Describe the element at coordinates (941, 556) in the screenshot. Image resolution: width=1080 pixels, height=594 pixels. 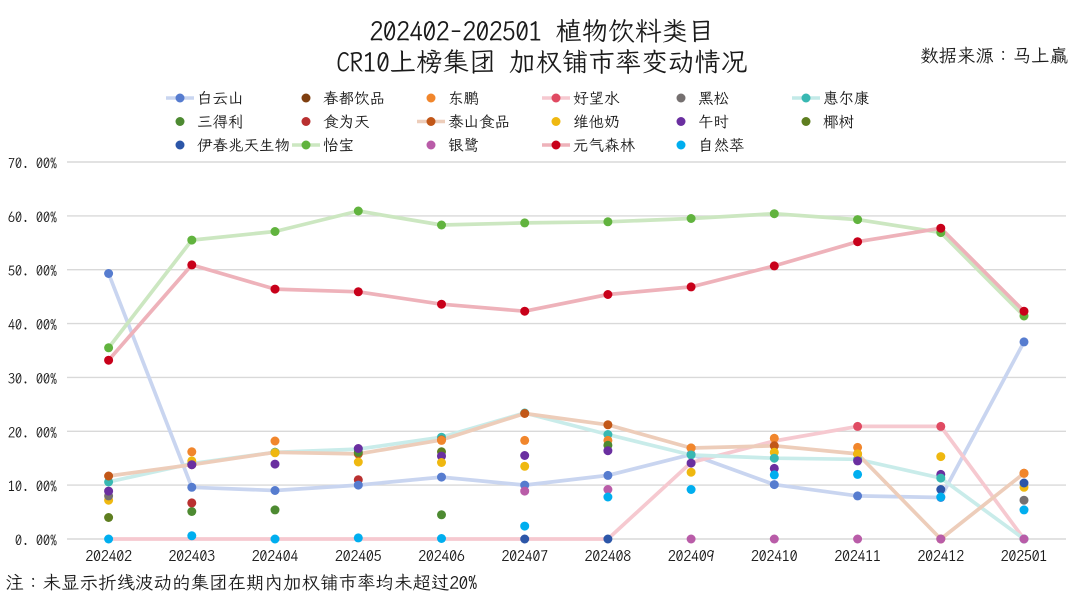
I see `svg-text: 202412` at that location.